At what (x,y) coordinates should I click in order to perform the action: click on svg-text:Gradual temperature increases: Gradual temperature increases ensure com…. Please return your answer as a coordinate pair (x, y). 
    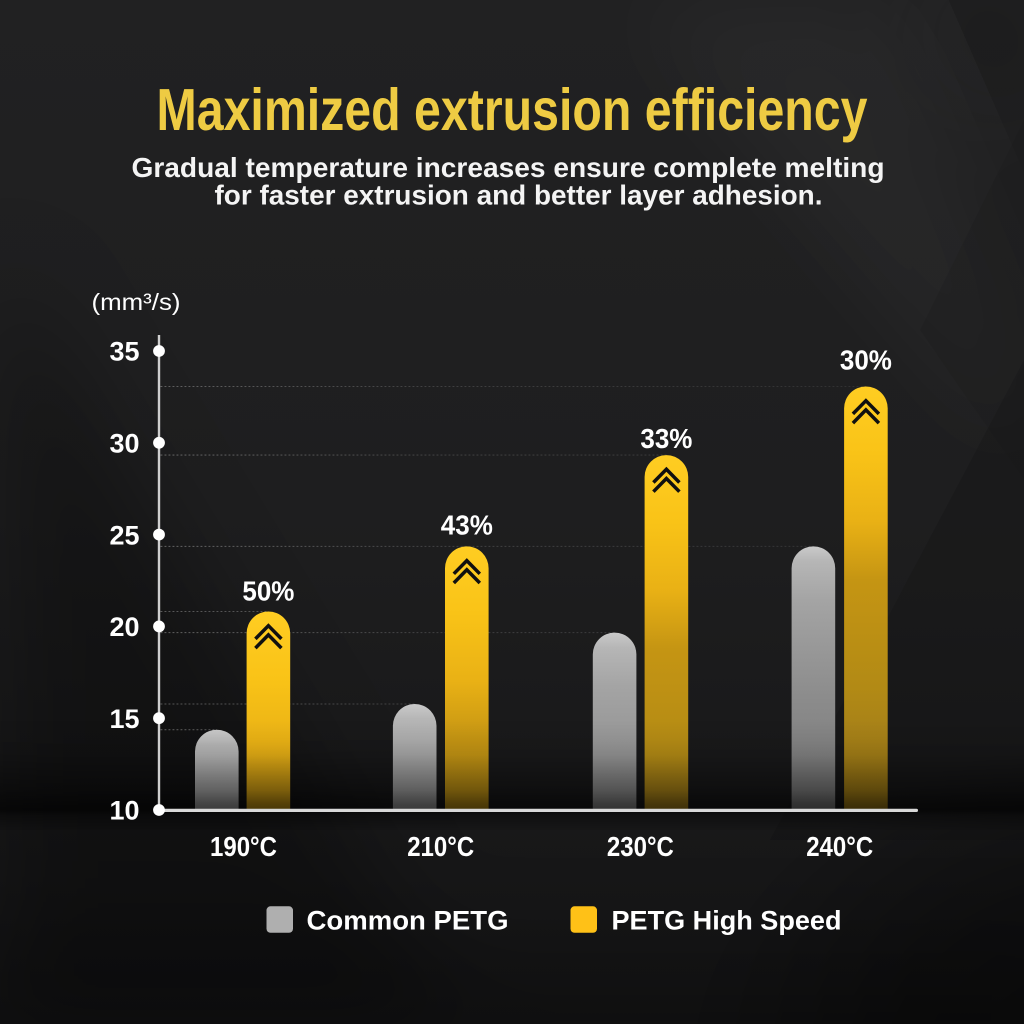
    Looking at the image, I should click on (508, 167).